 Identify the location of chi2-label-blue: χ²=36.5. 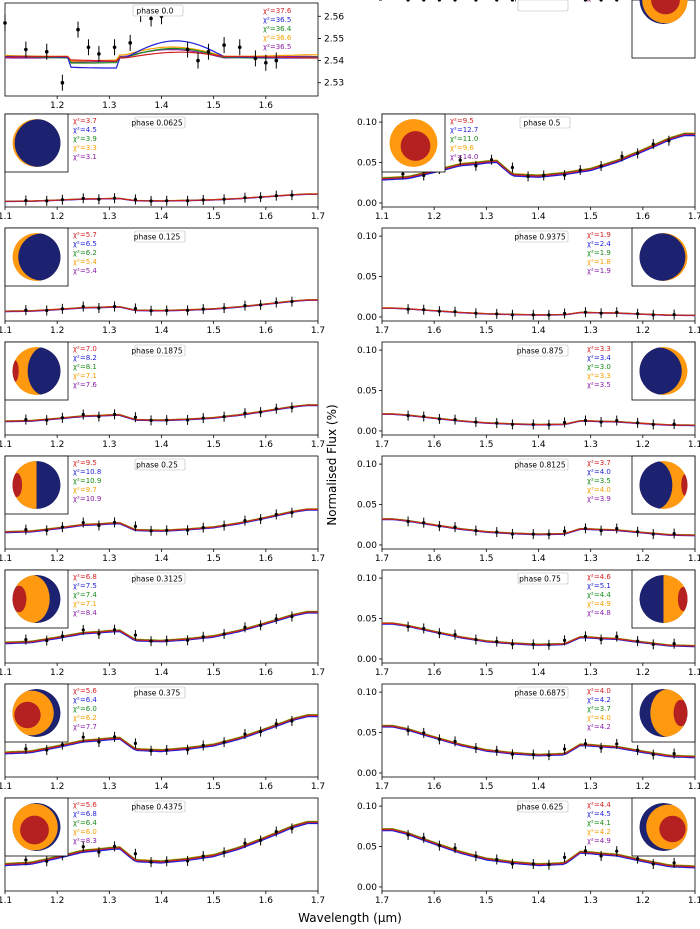
(277, 20).